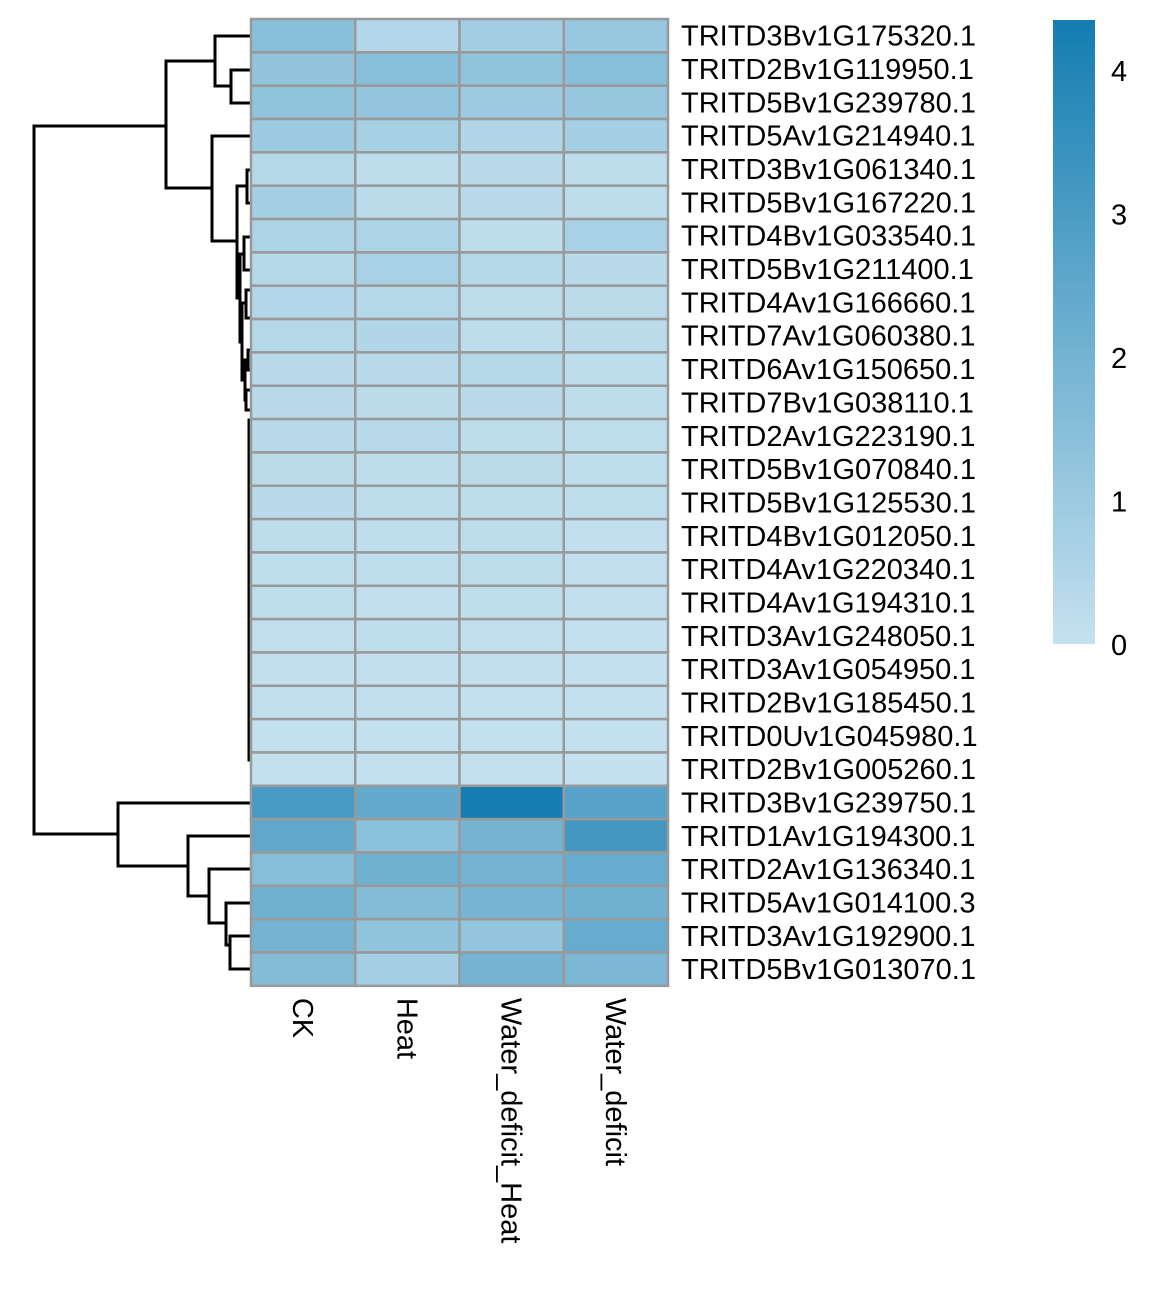 This screenshot has width=1172, height=1316. What do you see at coordinates (828, 837) in the screenshot?
I see `row-label: TRITD1Av1G194300.1` at bounding box center [828, 837].